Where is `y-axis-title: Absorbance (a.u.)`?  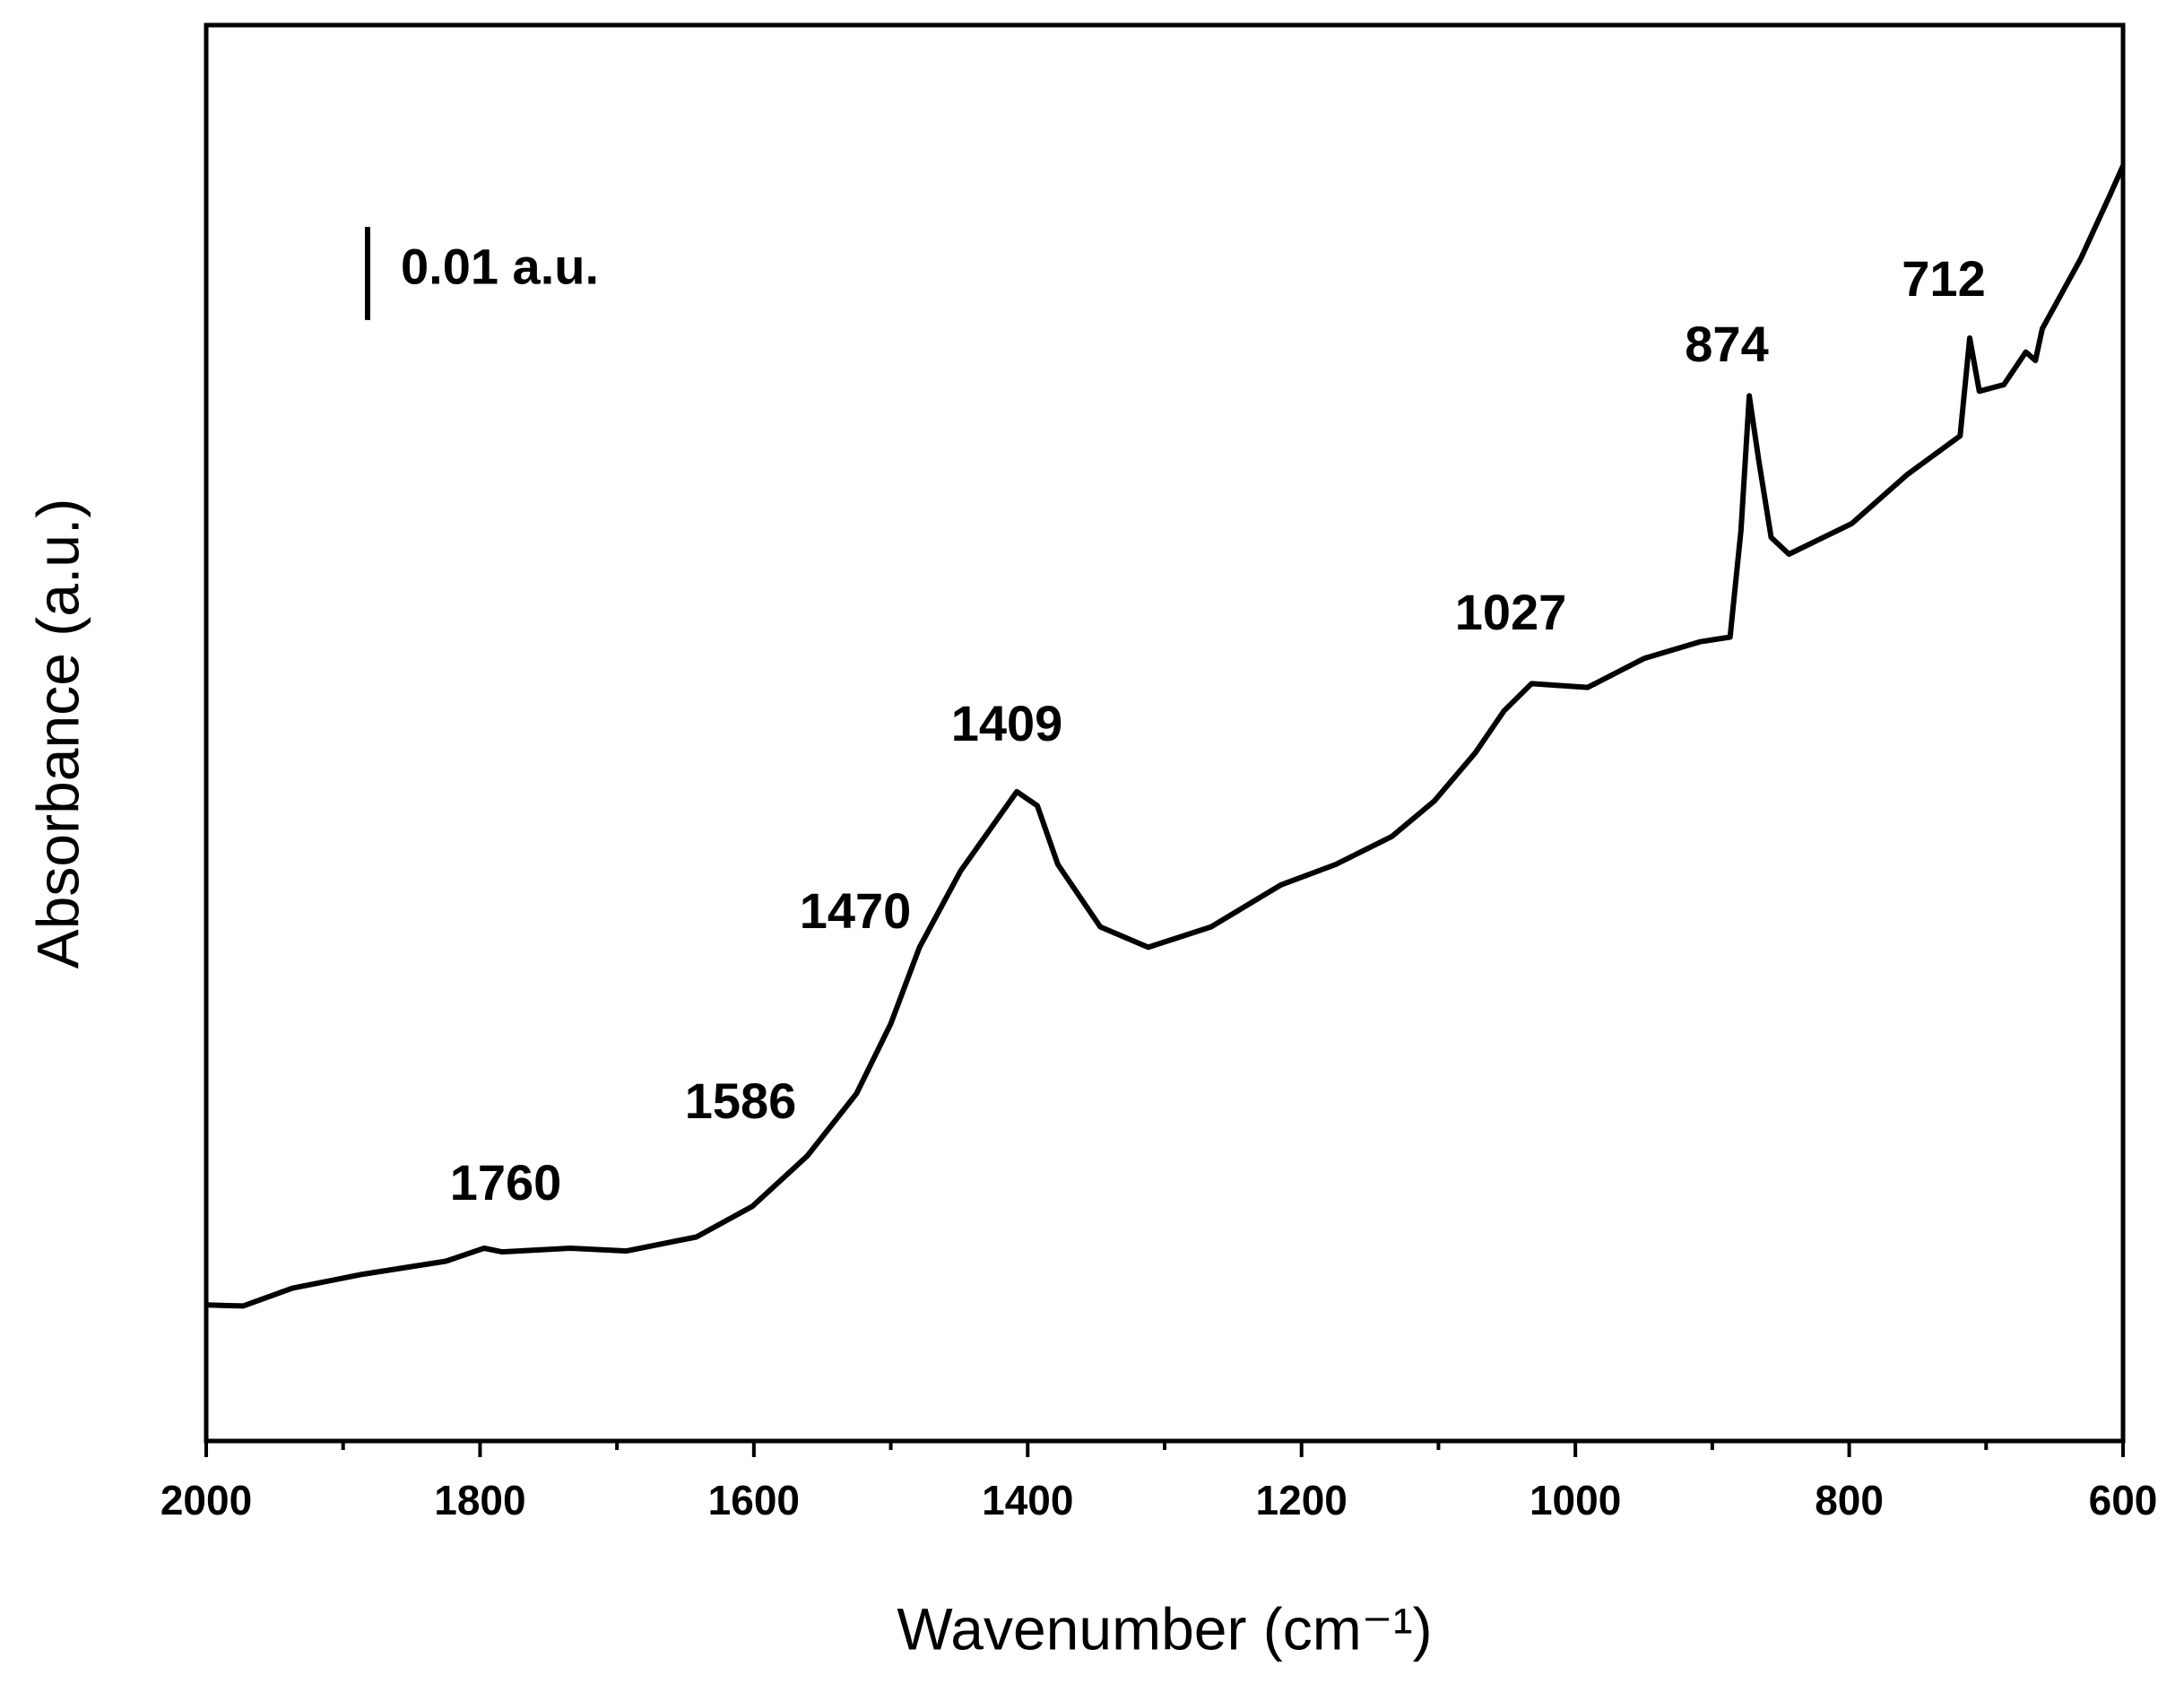
y-axis-title: Absorbance (a.u.) is located at coordinates (57, 734).